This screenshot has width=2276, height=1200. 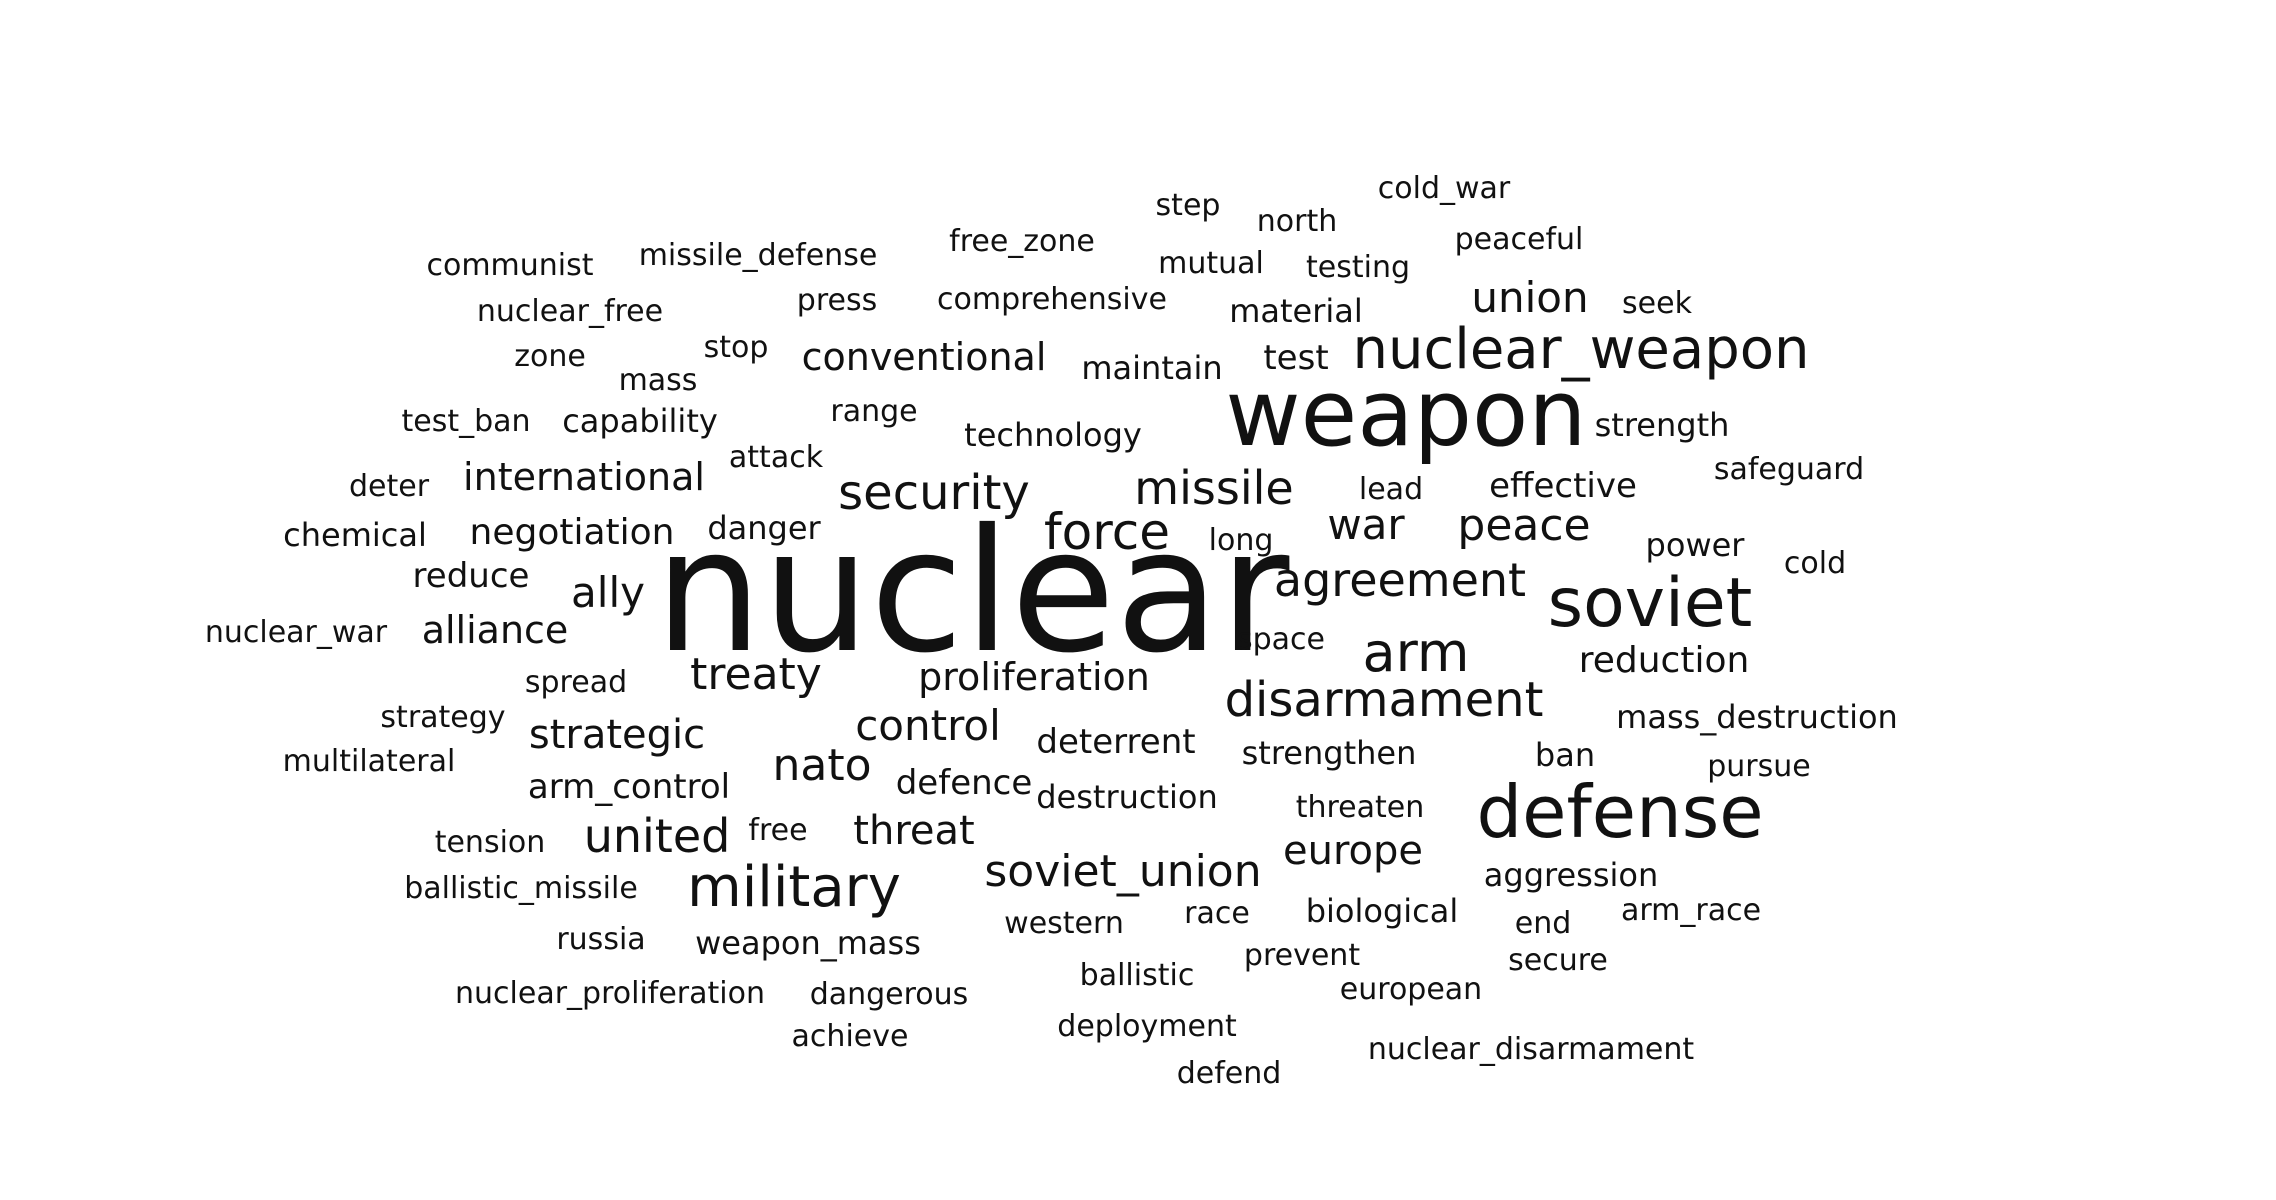 What do you see at coordinates (584, 477) in the screenshot?
I see `word: international` at bounding box center [584, 477].